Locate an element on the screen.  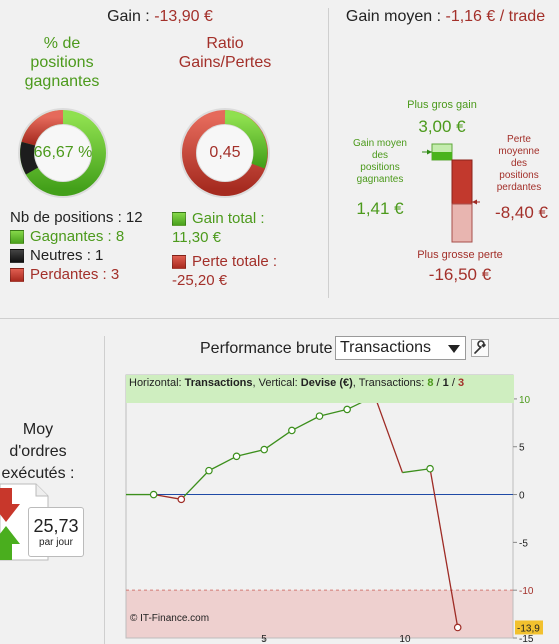
ratio-title-line2: Gains/Pertes is located at coordinates (225, 62).